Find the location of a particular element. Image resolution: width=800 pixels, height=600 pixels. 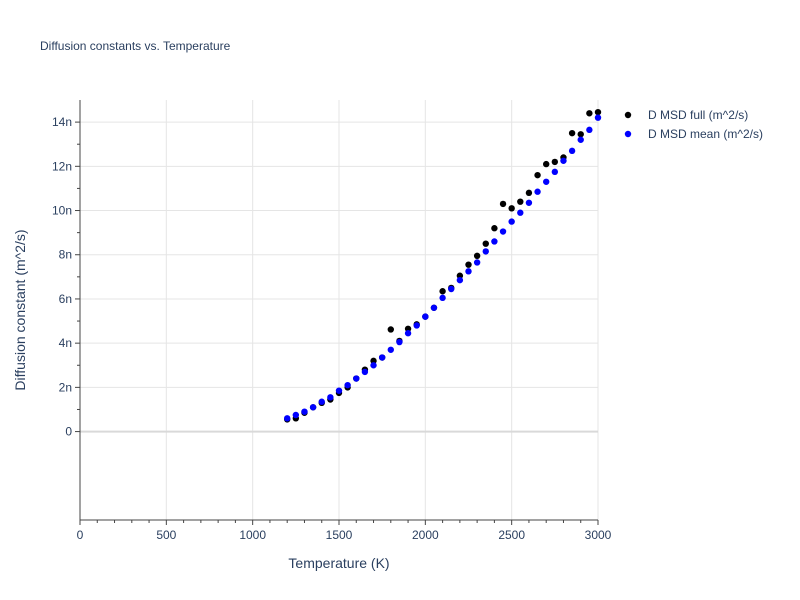

legend-item: D MSD full (m^2/s) is located at coordinates (686, 115).